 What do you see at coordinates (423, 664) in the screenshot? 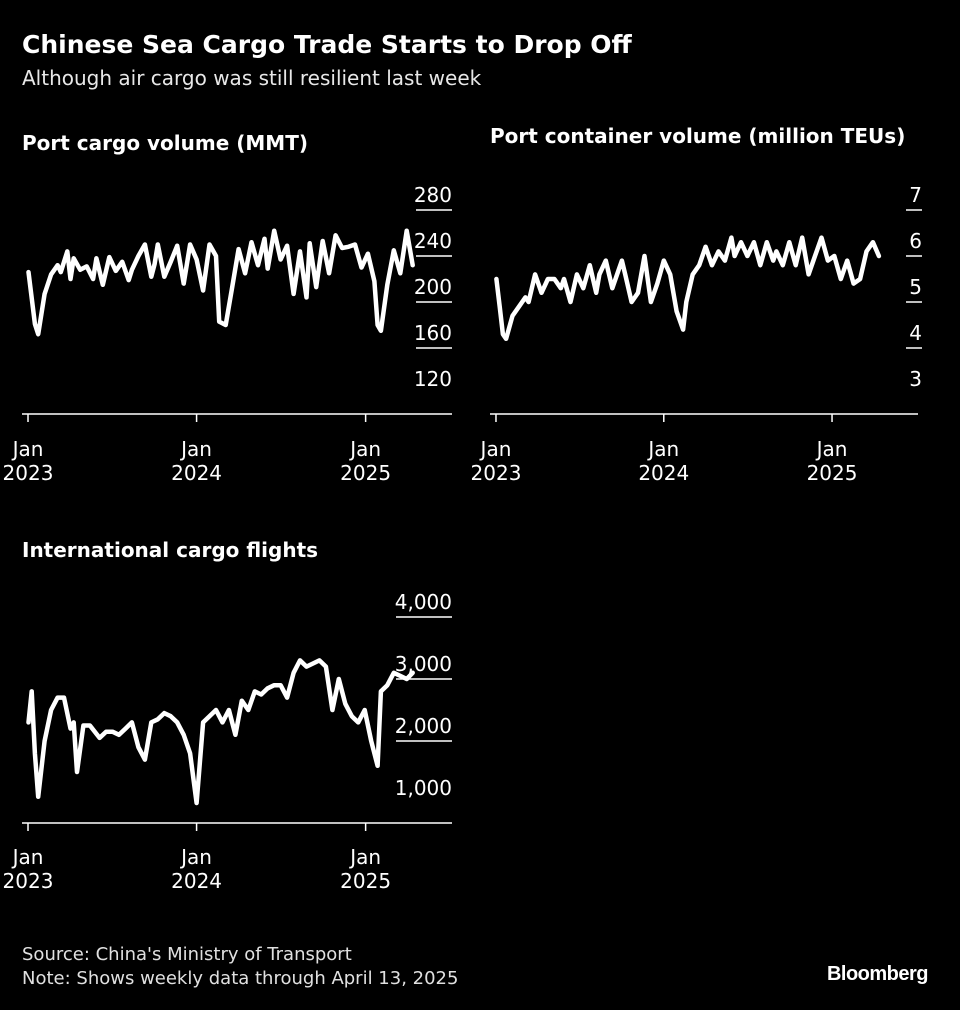
I see `y-tick-label: 3,000` at bounding box center [423, 664].